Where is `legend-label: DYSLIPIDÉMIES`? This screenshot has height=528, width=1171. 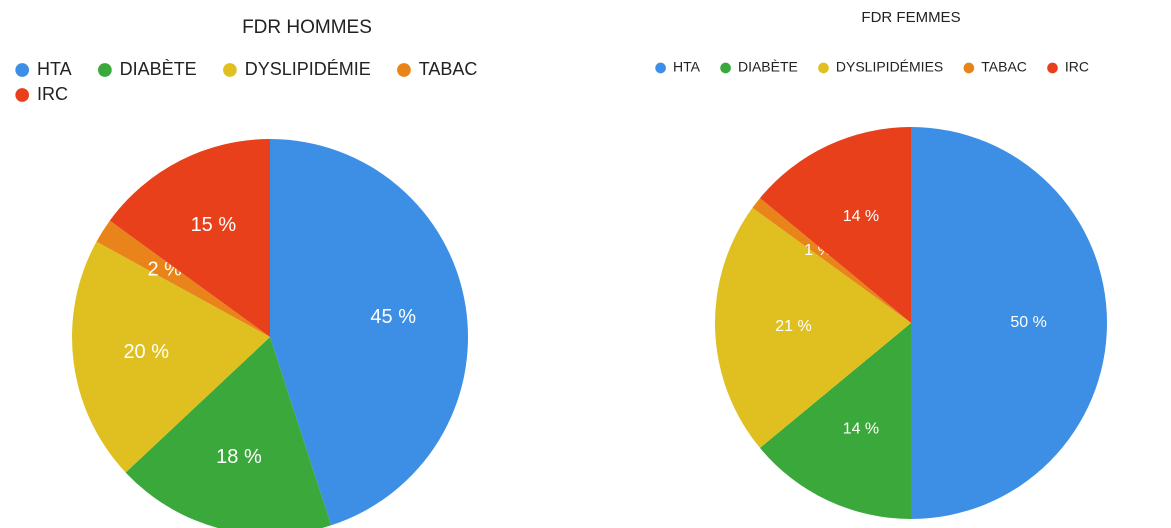
legend-label: DYSLIPIDÉMIES is located at coordinates (889, 67).